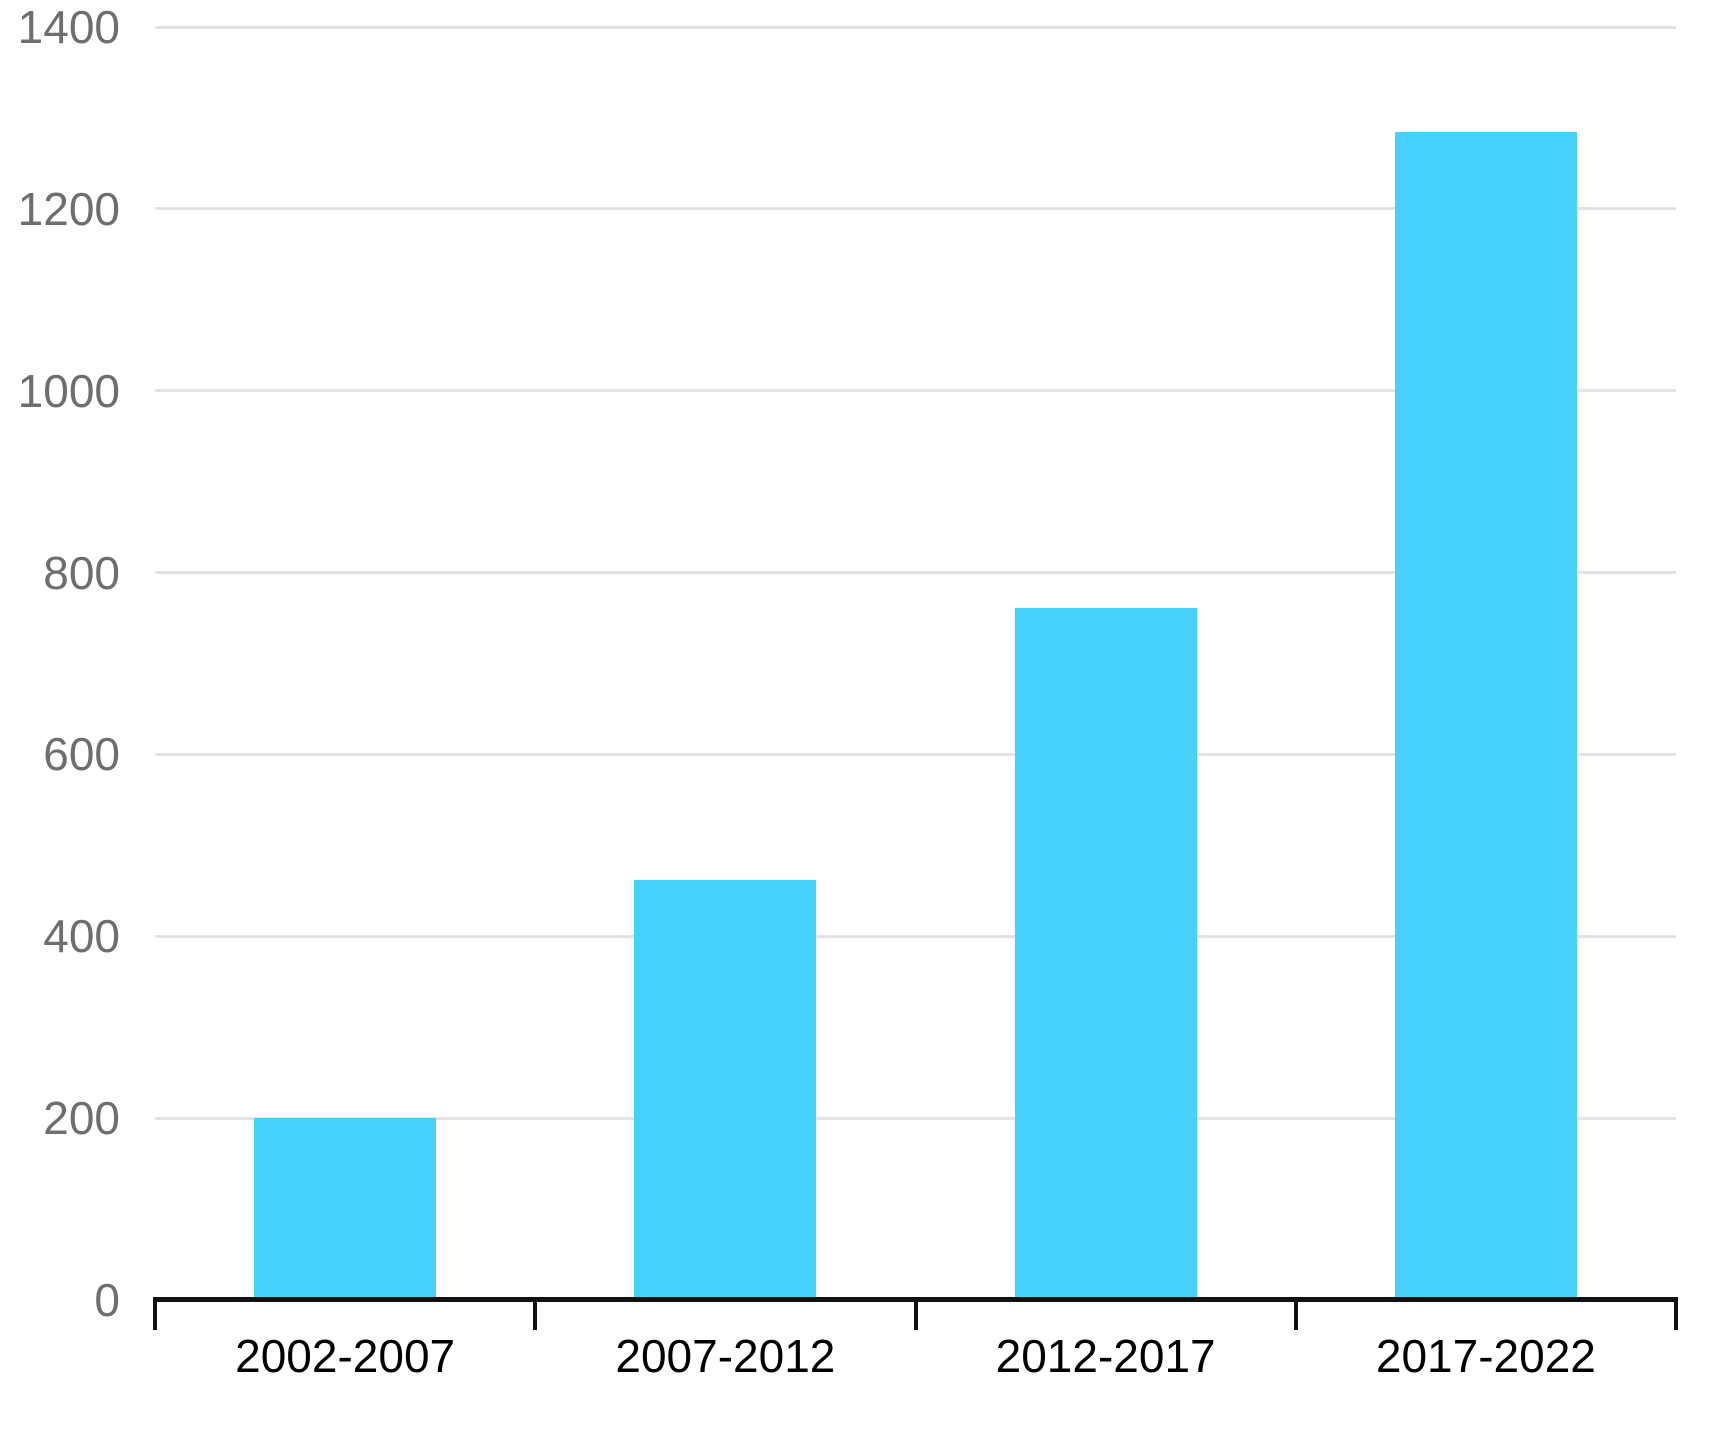 Image resolution: width=1732 pixels, height=1443 pixels. Describe the element at coordinates (107, 1300) in the screenshot. I see `y-axis-tick-label: 0` at that location.